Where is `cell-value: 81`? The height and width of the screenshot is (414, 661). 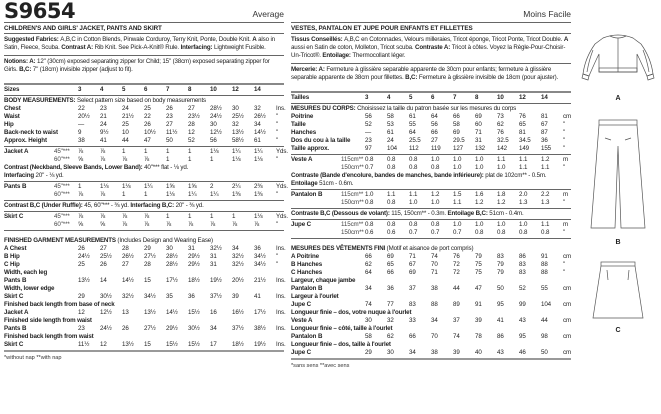
cell-value: 81 is located at coordinates (544, 116).